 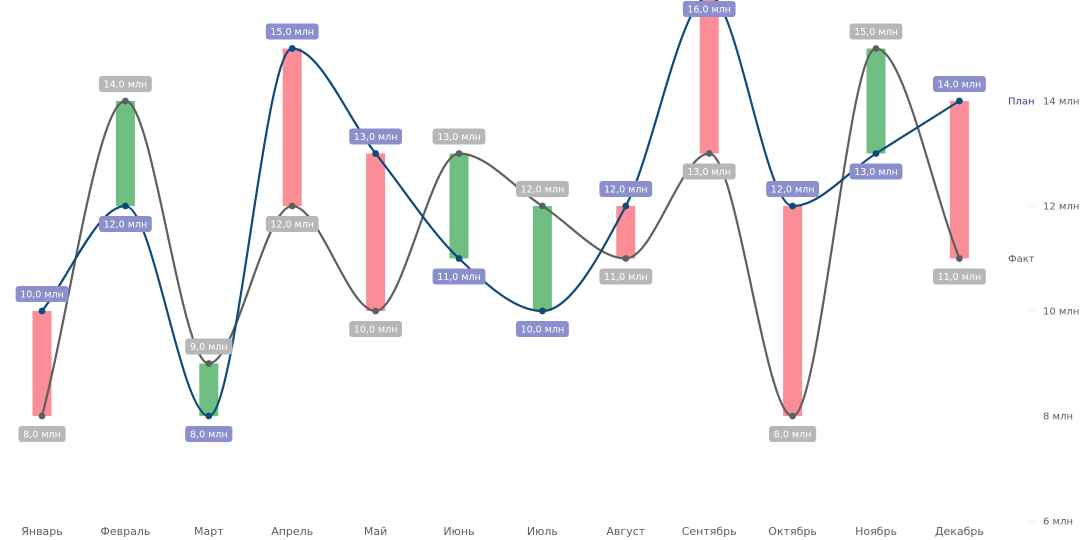 I want to click on plan-label-5: 13,0 млн, so click(x=375, y=136).